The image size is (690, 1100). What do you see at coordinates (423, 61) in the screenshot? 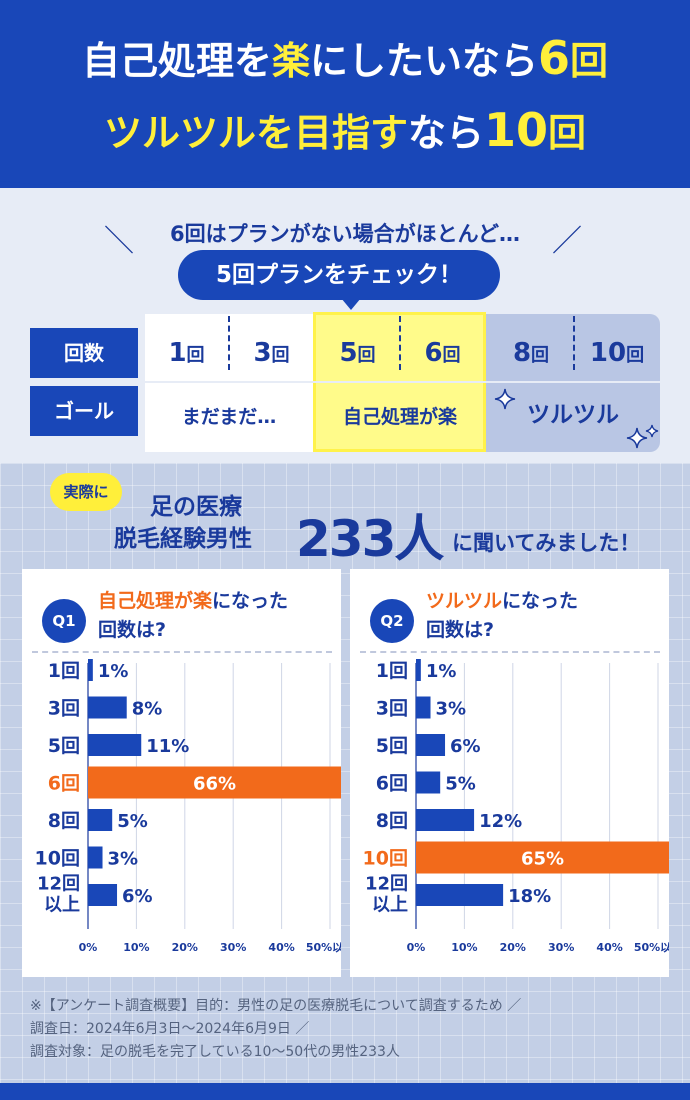
I see `headline-1c: にしたいなら` at bounding box center [423, 61].